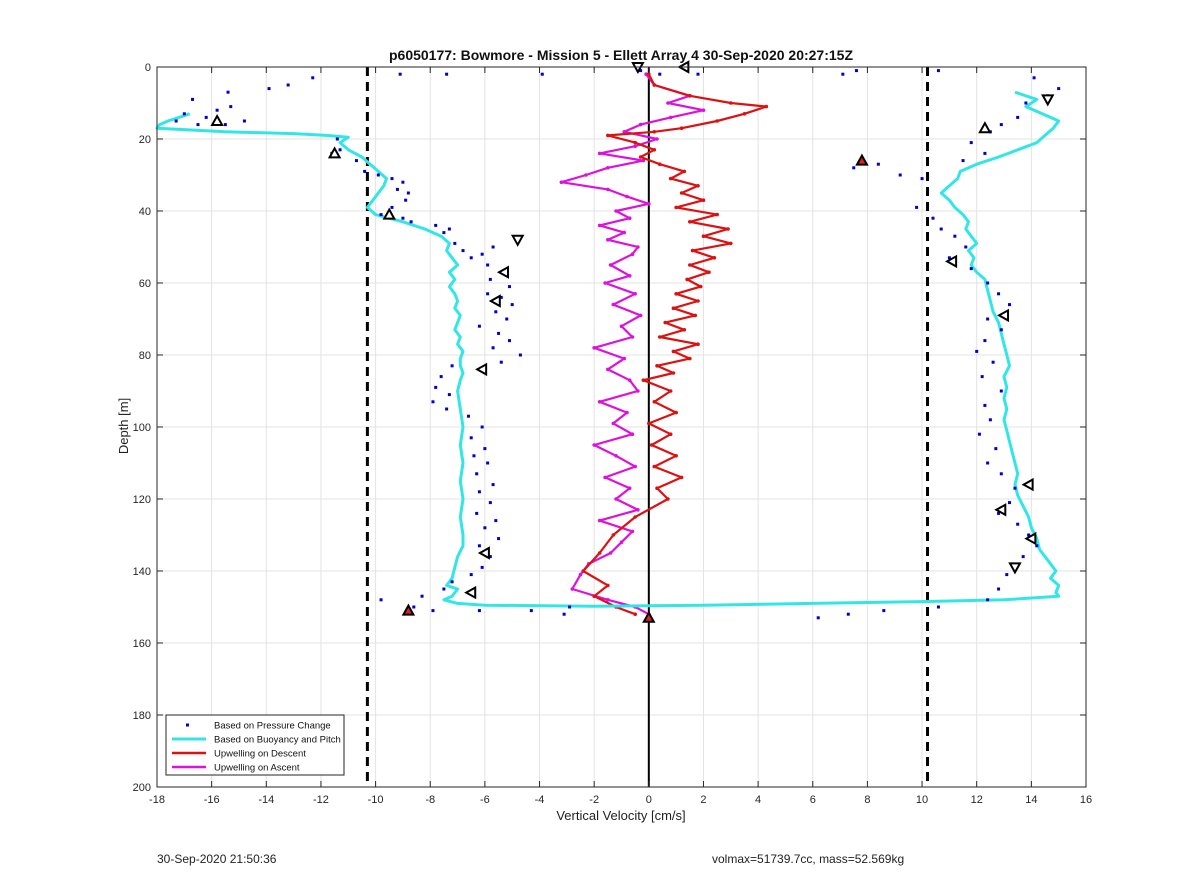  What do you see at coordinates (758, 800) in the screenshot?
I see `x-tick-label: 4` at bounding box center [758, 800].